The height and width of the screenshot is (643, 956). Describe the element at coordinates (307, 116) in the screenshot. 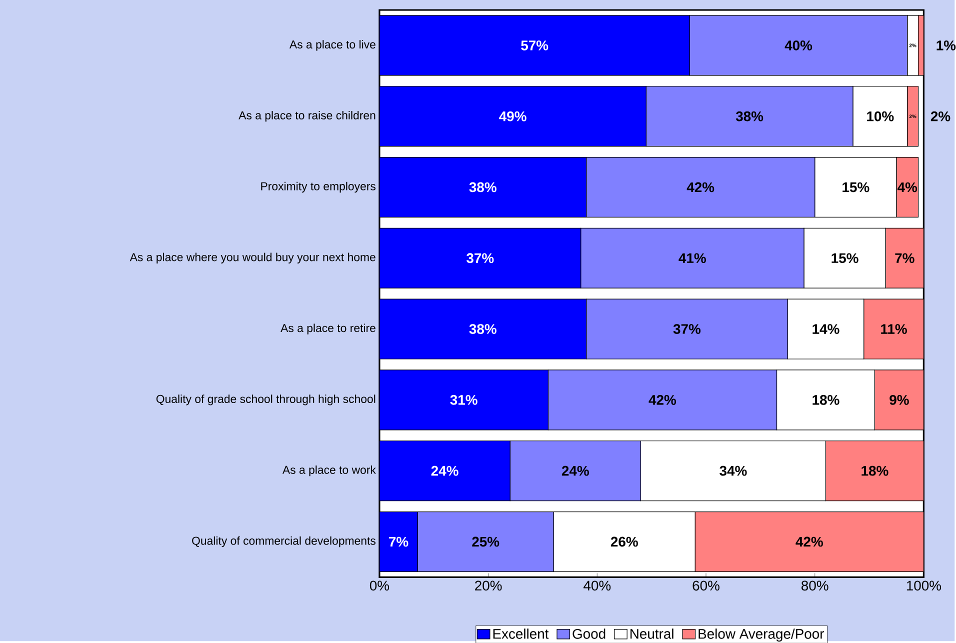

I see `y-tick-label: As a place to raise children` at that location.